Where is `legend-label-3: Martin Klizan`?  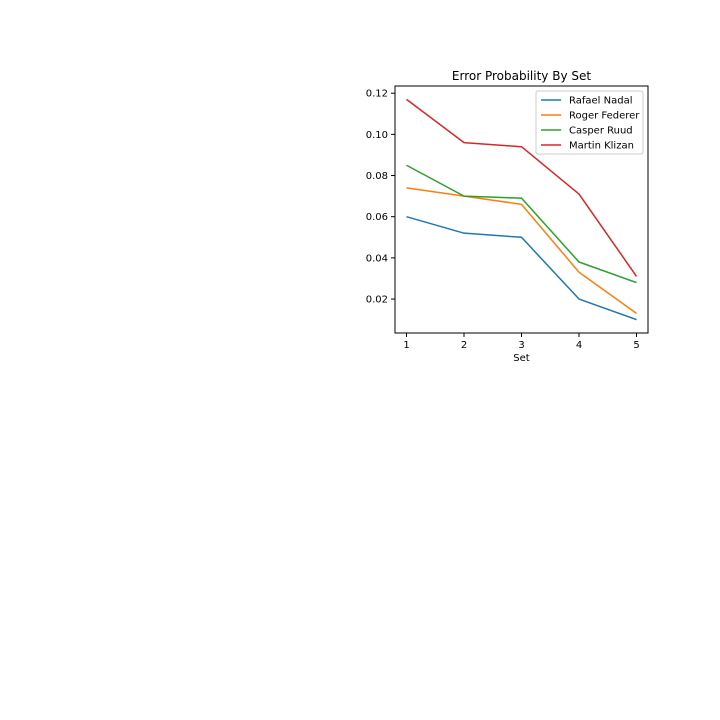
legend-label-3: Martin Klizan is located at coordinates (601, 146).